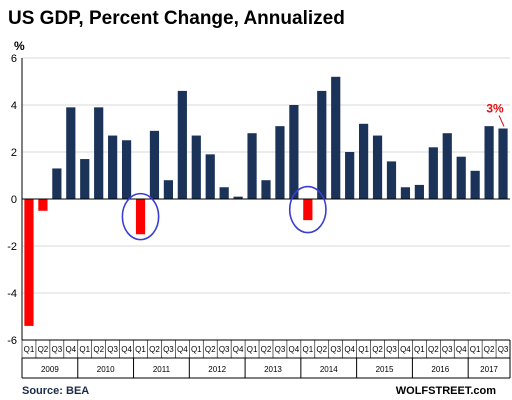  Describe the element at coordinates (446, 391) in the screenshot. I see `brand-label: WOLFSTREET.com` at that location.